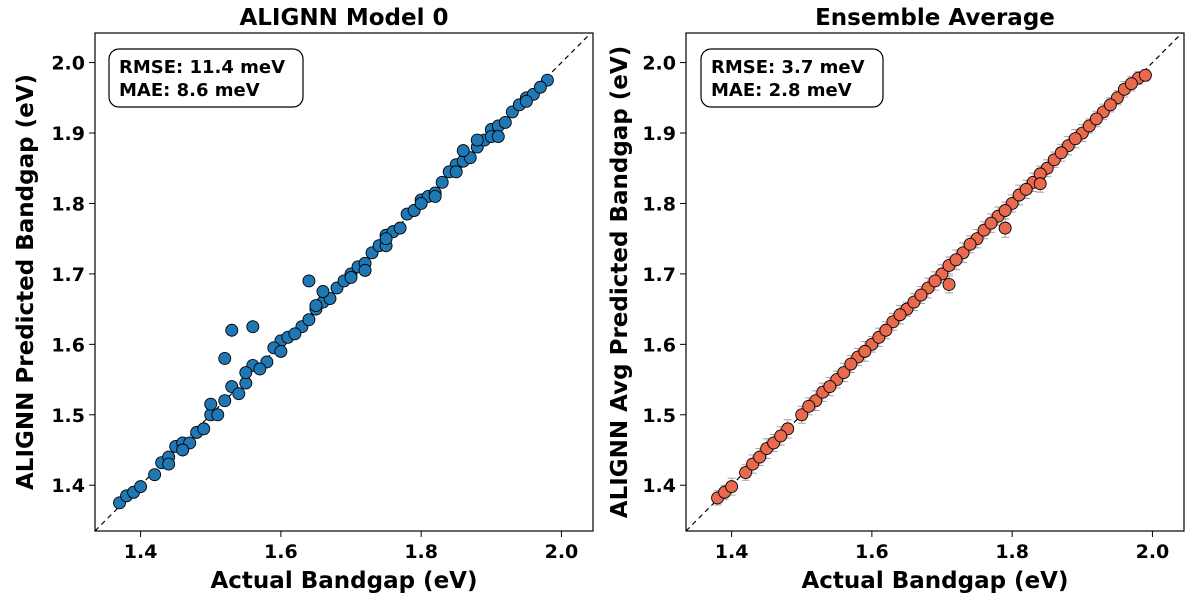 This screenshot has height=604, width=1200. I want to click on chart-title: ALIGNN Model 0, so click(343, 18).